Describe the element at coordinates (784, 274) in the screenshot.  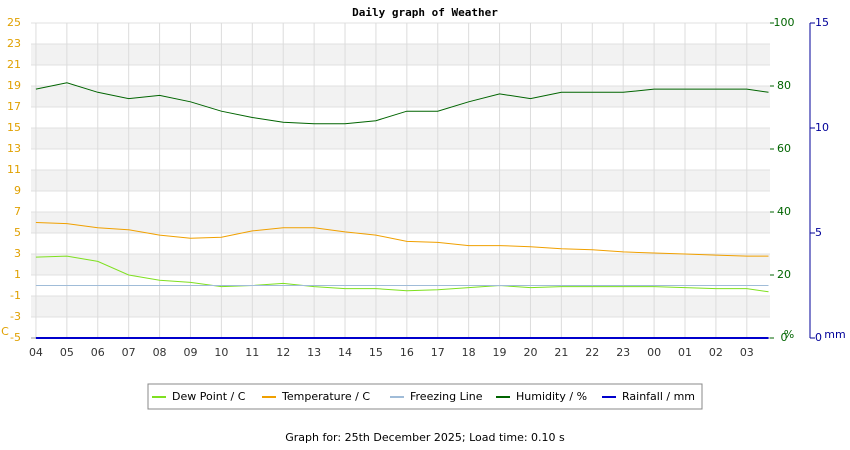
I see `y2-tick-label: 20` at that location.